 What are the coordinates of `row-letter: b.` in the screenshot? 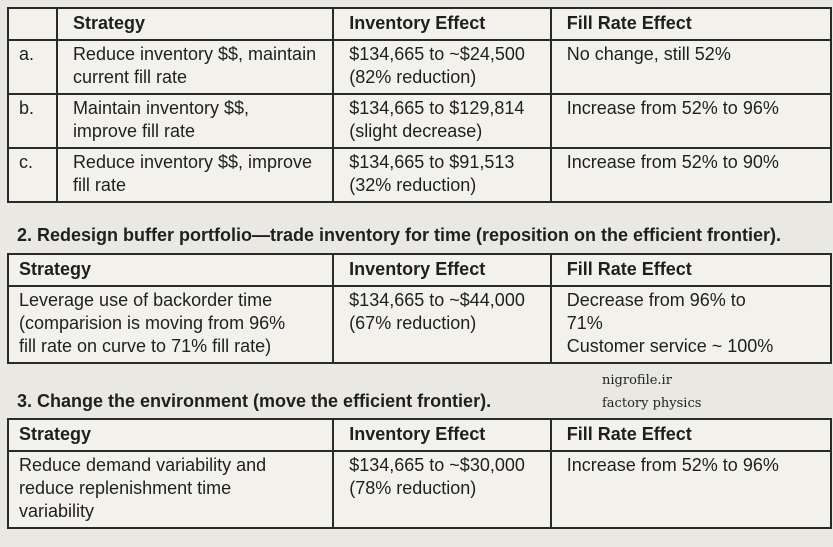 It's located at (32, 121).